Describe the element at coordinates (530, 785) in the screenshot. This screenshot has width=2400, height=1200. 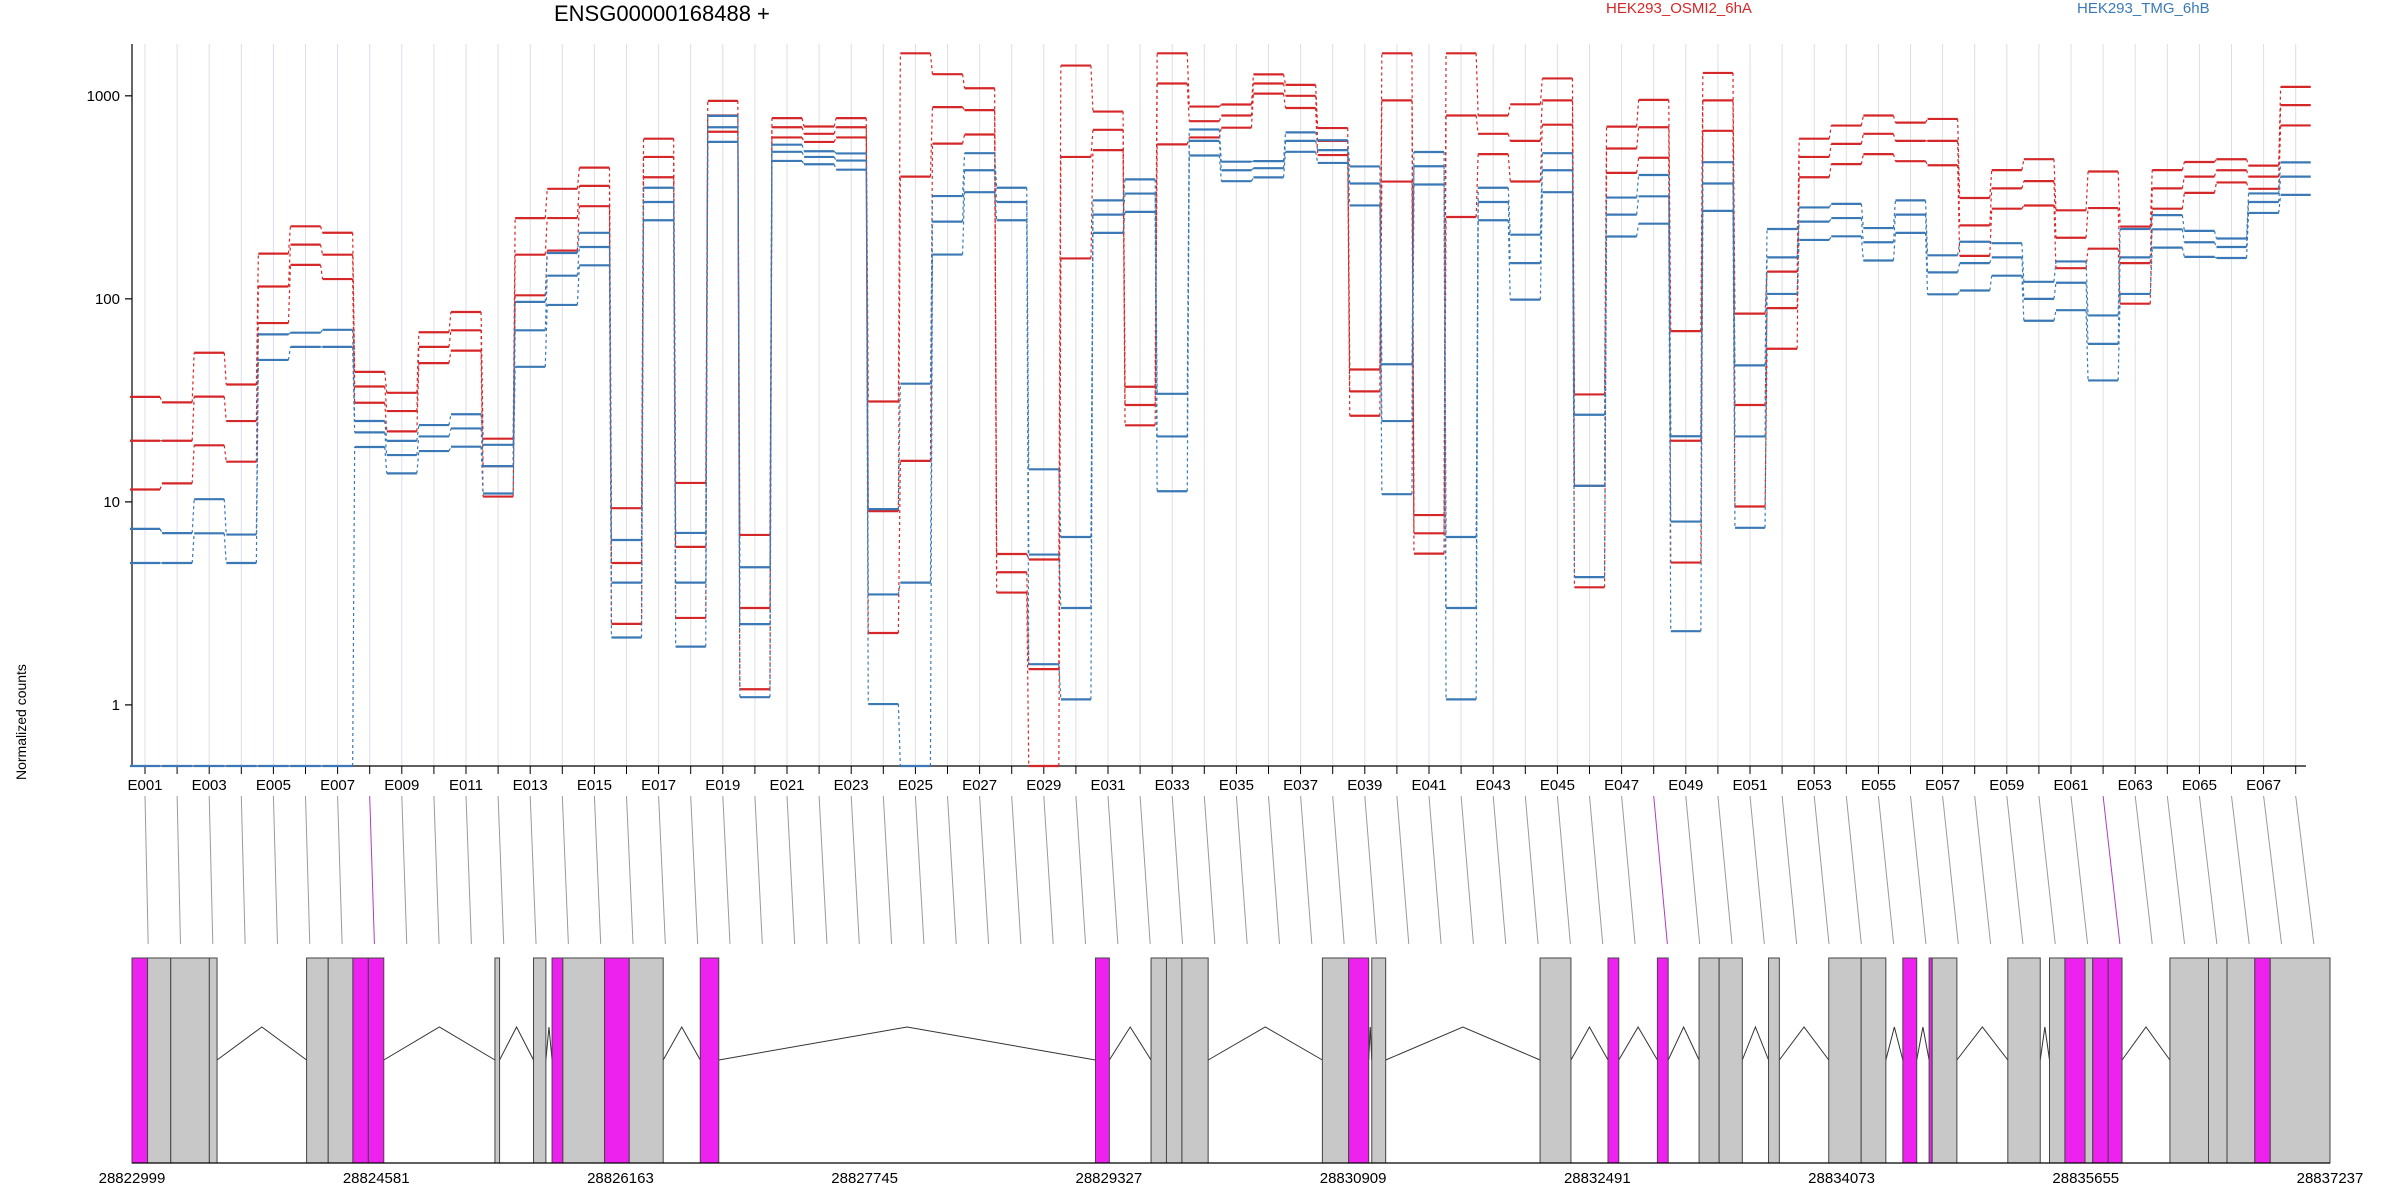
I see `x-tick-label: E013` at that location.